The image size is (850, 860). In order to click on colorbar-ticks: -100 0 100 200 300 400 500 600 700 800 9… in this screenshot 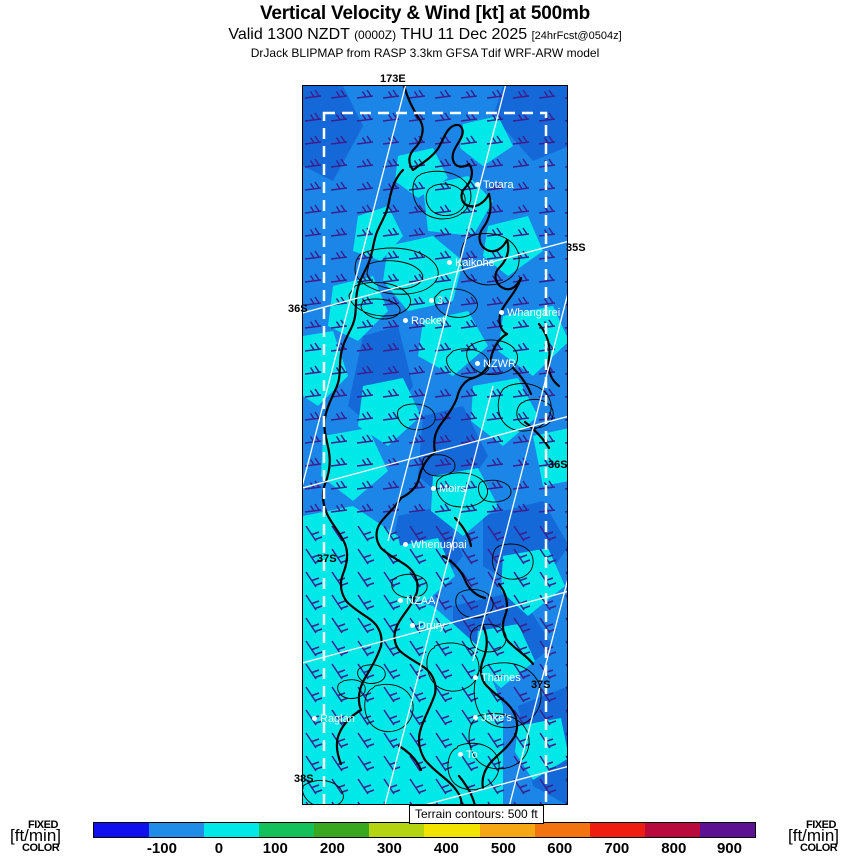, I will do `click(424, 850)`.